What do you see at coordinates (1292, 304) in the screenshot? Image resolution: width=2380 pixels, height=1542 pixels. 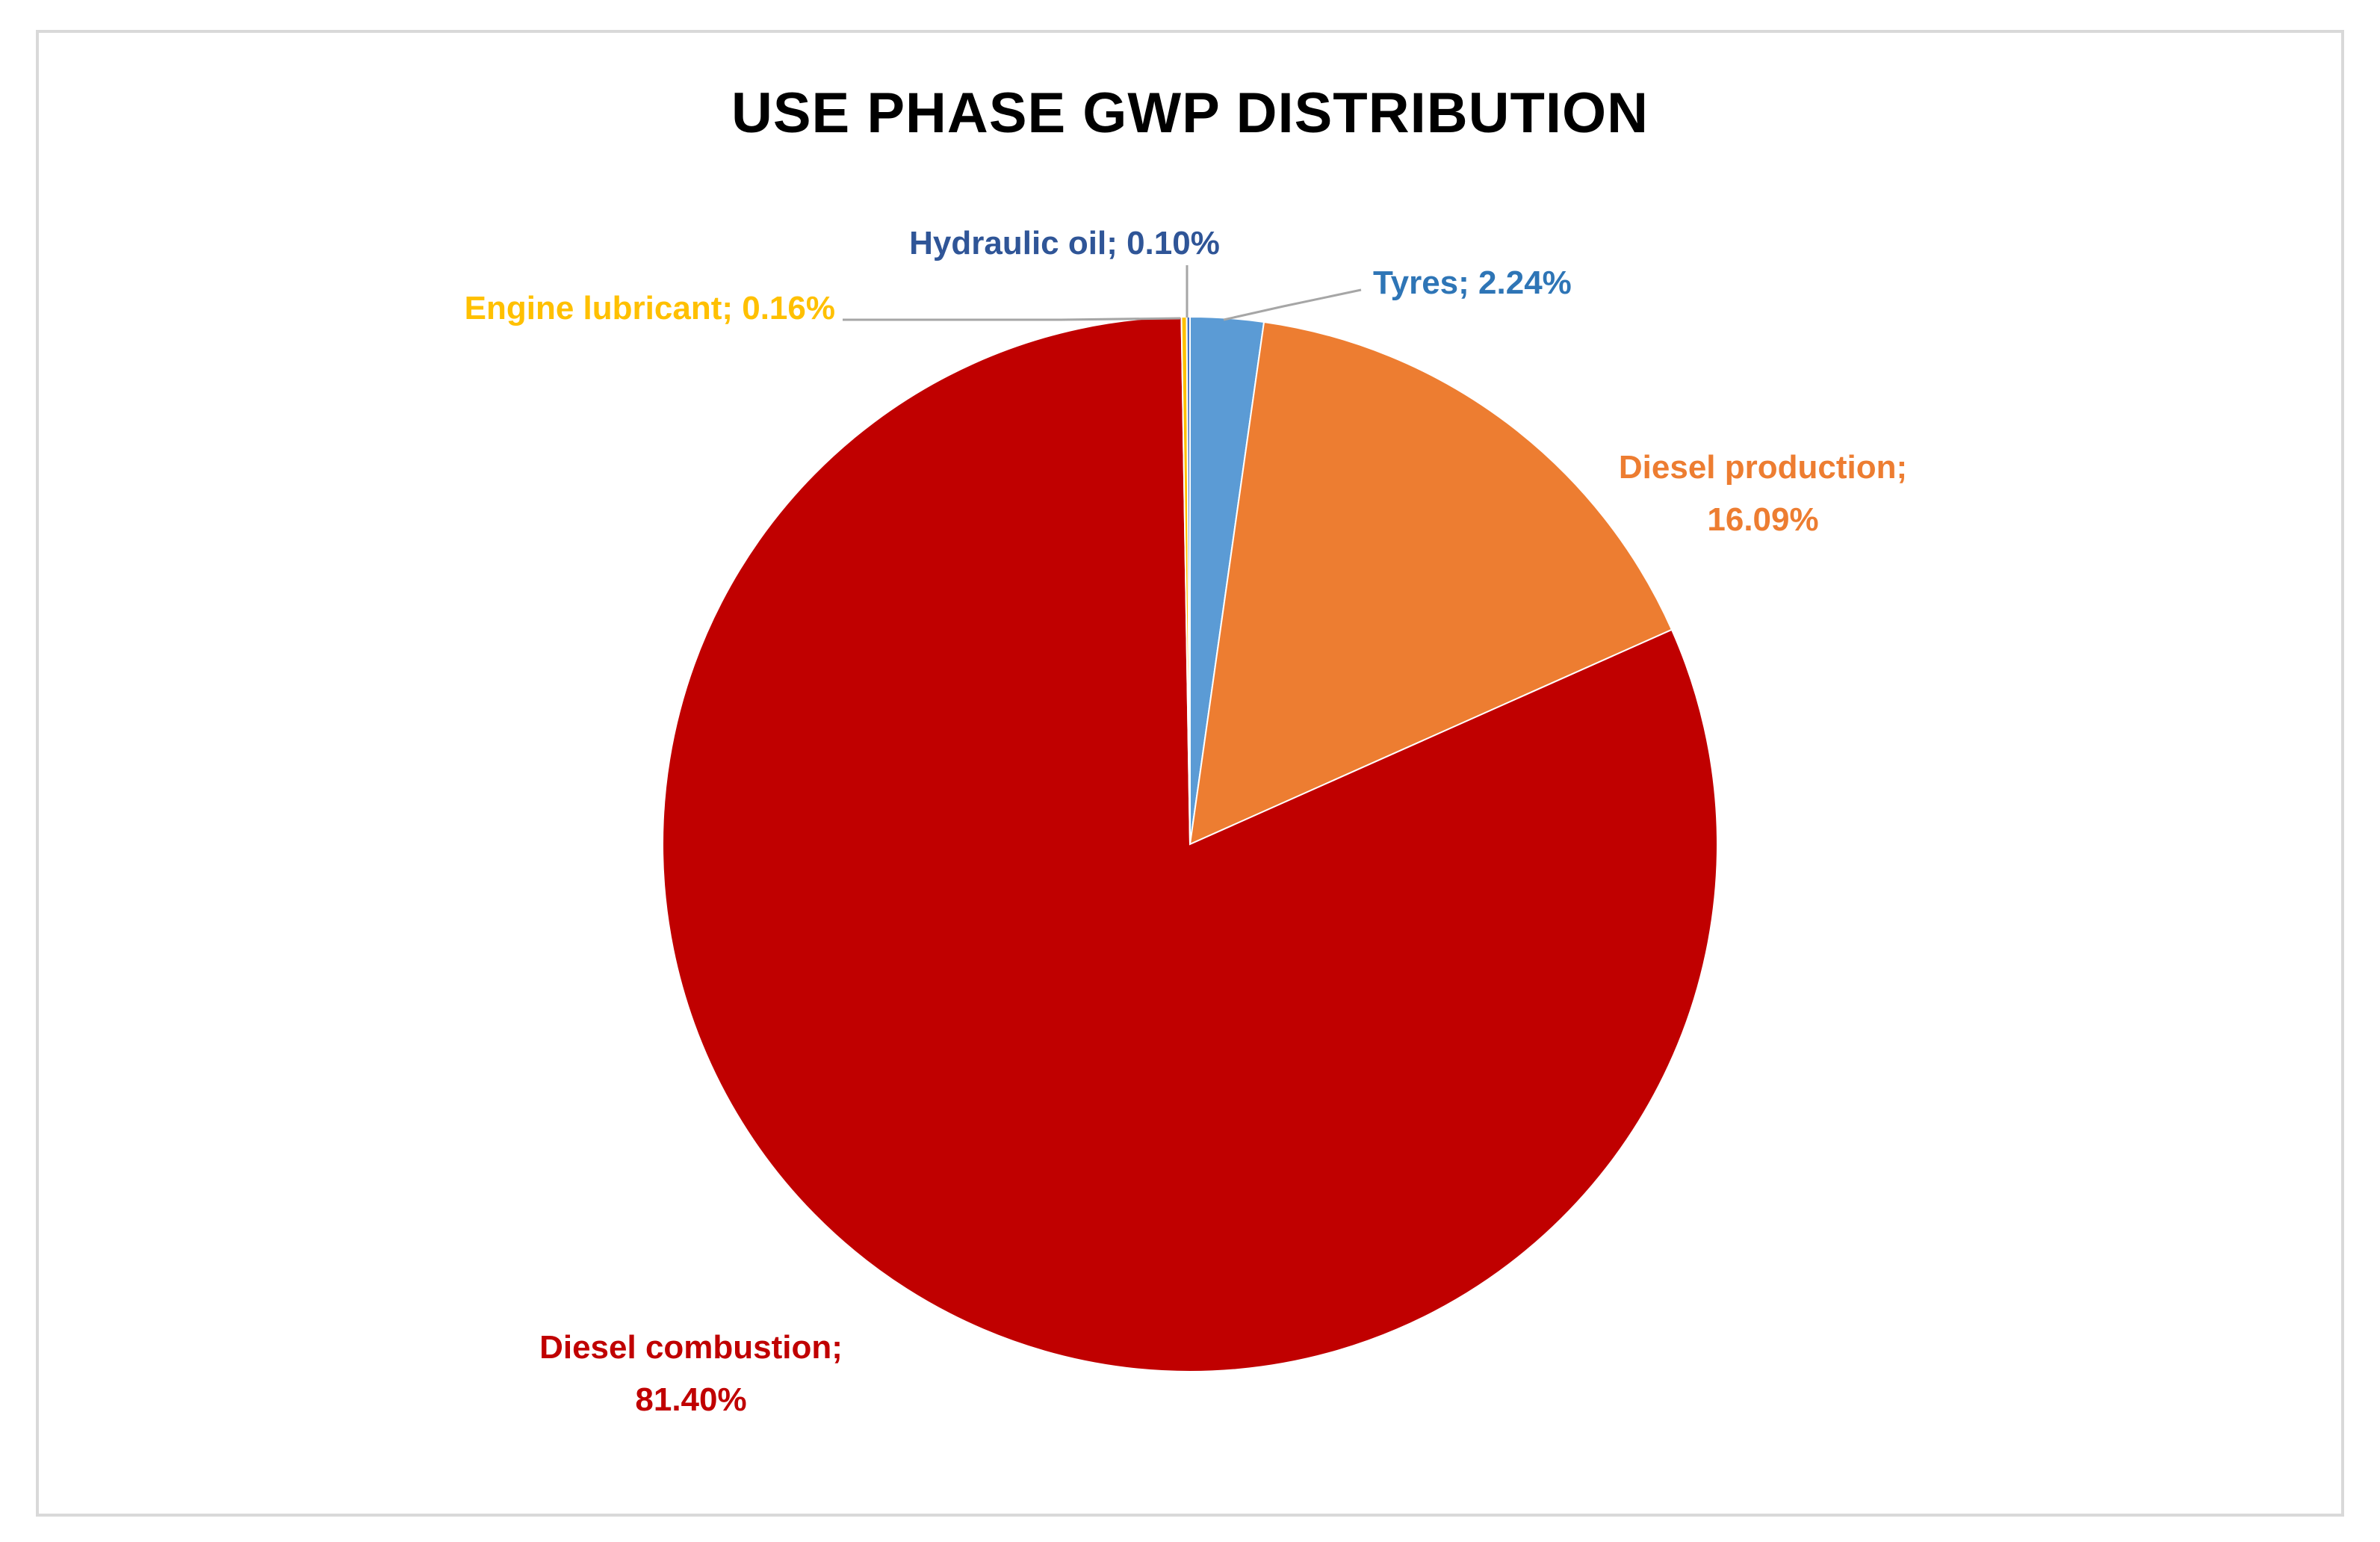 I see `leader-line-tyres` at bounding box center [1292, 304].